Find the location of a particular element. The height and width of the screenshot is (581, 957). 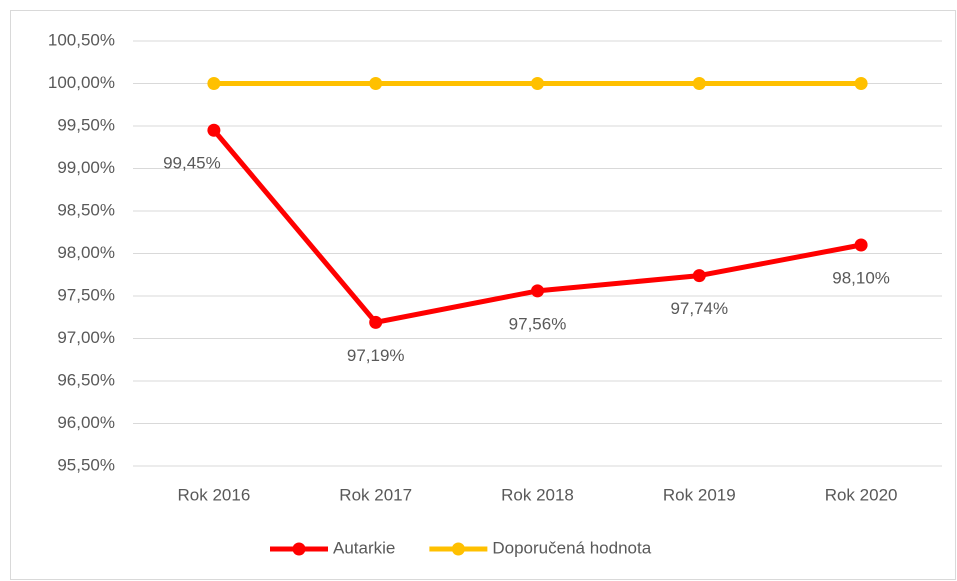

y-tick-label: 100,50% is located at coordinates (81, 39).